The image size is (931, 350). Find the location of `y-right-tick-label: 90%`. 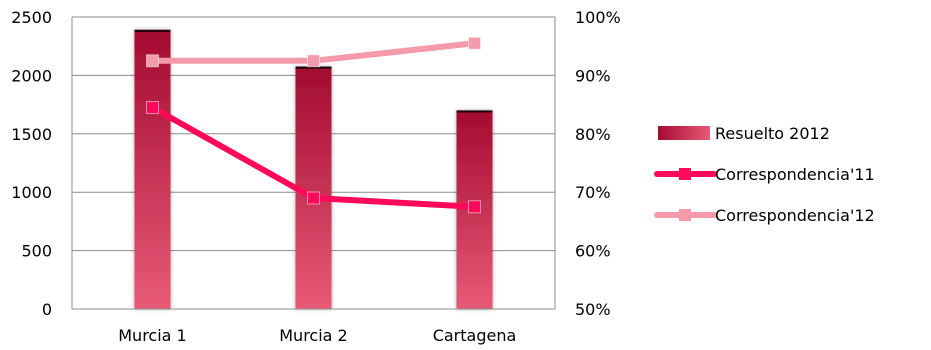

y-right-tick-label: 90% is located at coordinates (593, 75).